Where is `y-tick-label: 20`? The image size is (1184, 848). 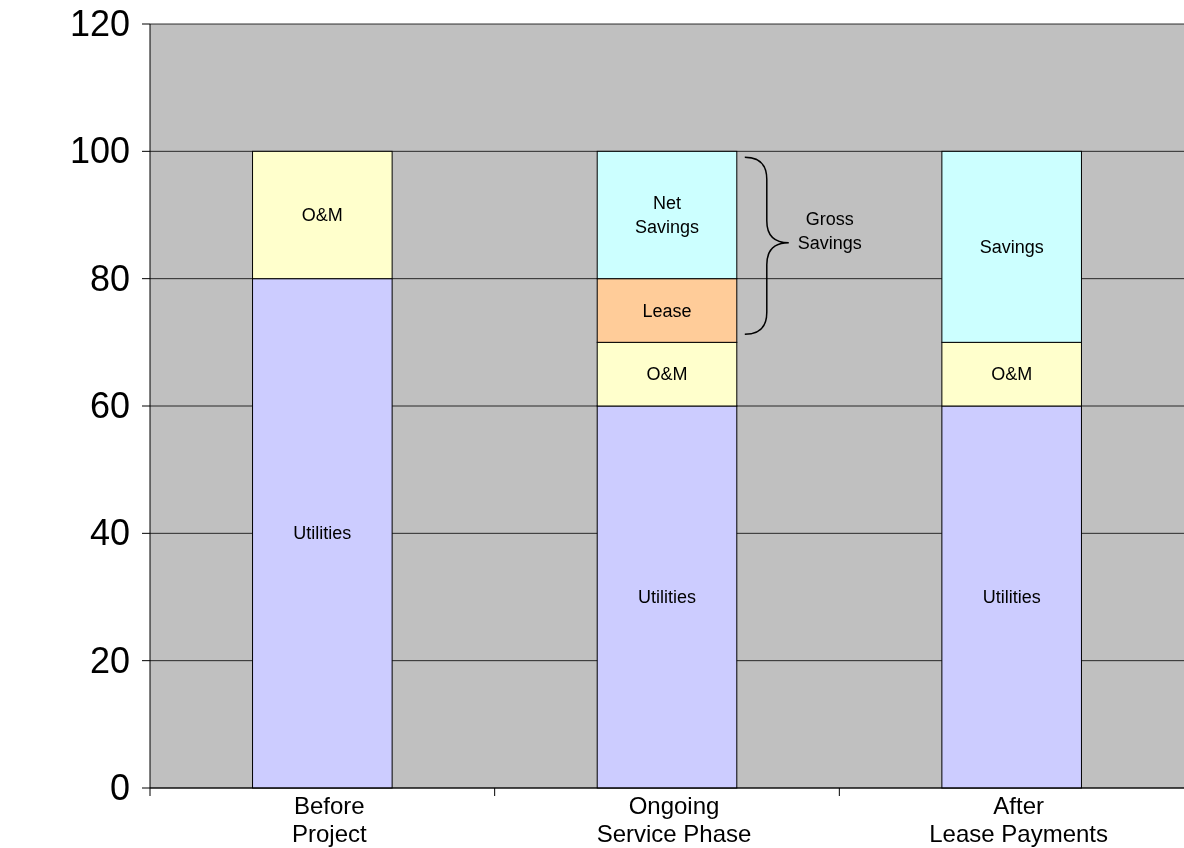 y-tick-label: 20 is located at coordinates (109, 660).